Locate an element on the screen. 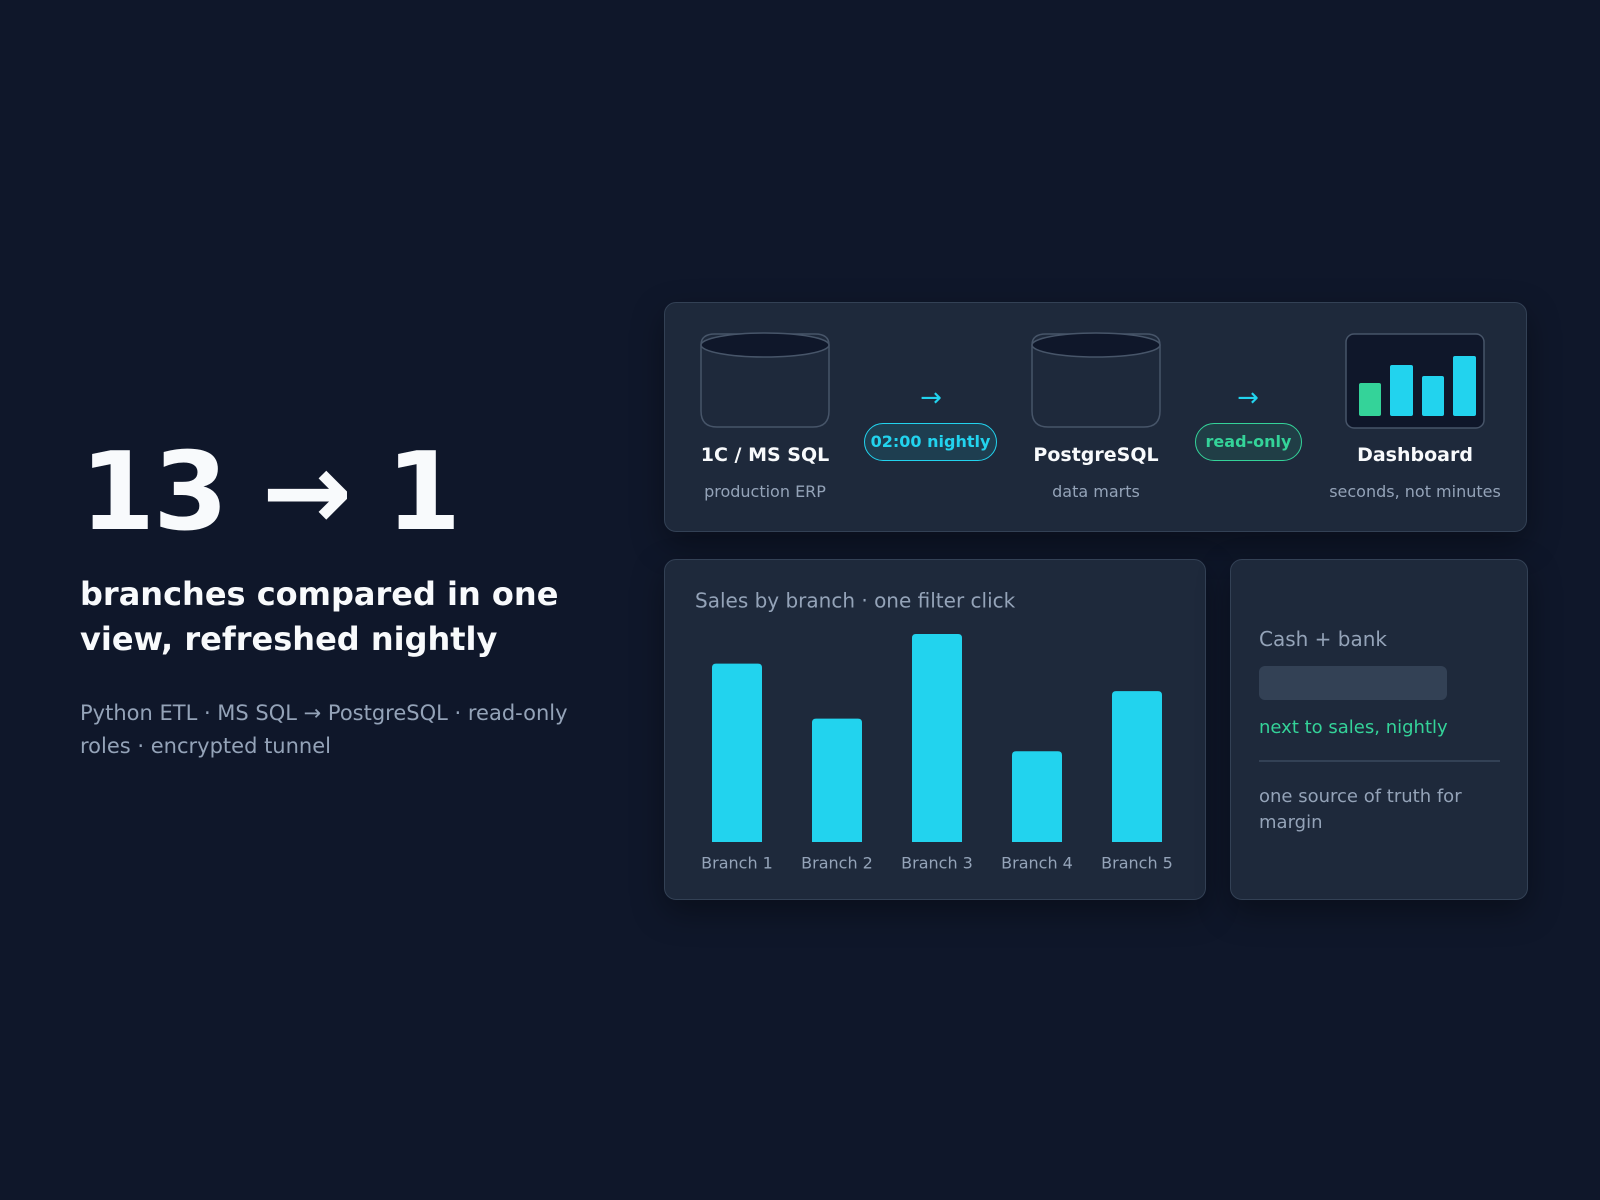 This screenshot has width=1600, height=1200. dashboard-icon is located at coordinates (1415, 381).